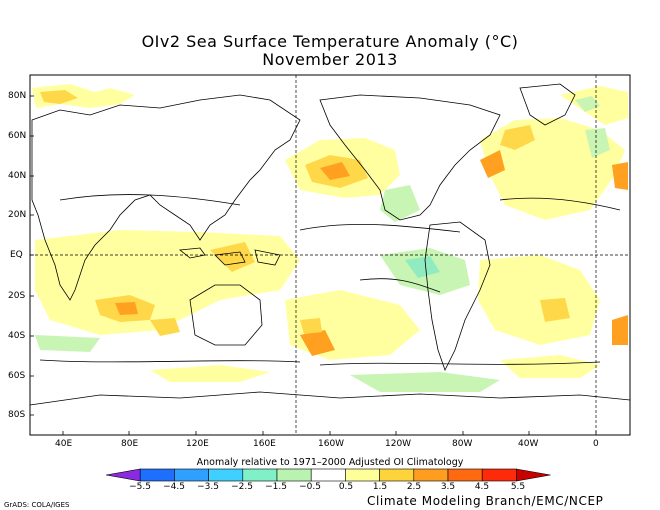 The height and width of the screenshot is (510, 660). I want to click on colorbar-tick-label: 4.5, so click(482, 487).